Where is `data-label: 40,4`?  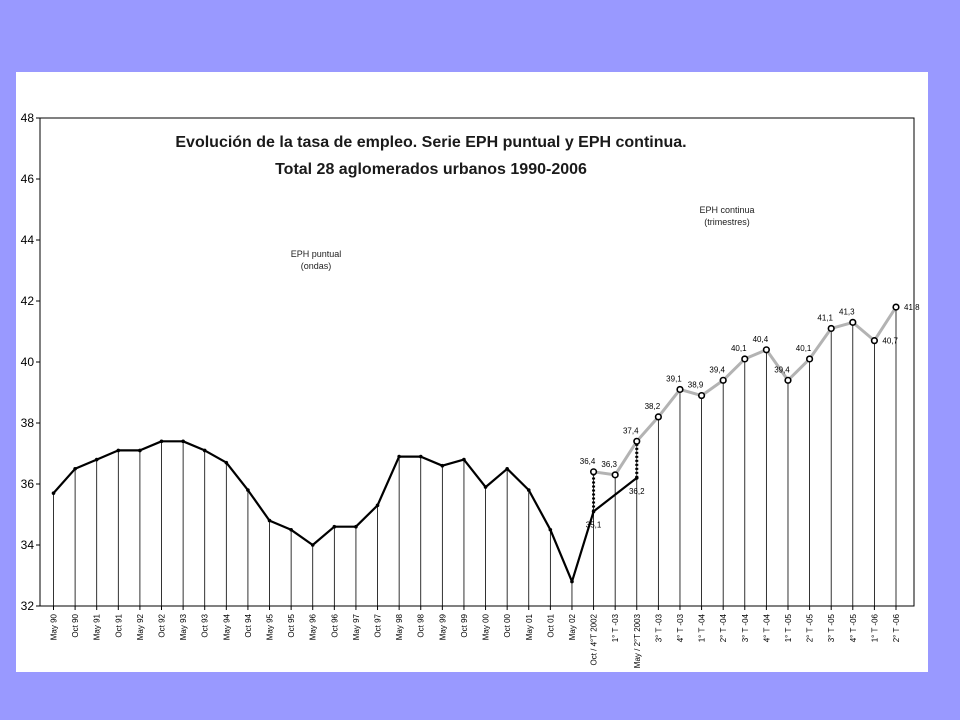 data-label: 40,4 is located at coordinates (761, 339).